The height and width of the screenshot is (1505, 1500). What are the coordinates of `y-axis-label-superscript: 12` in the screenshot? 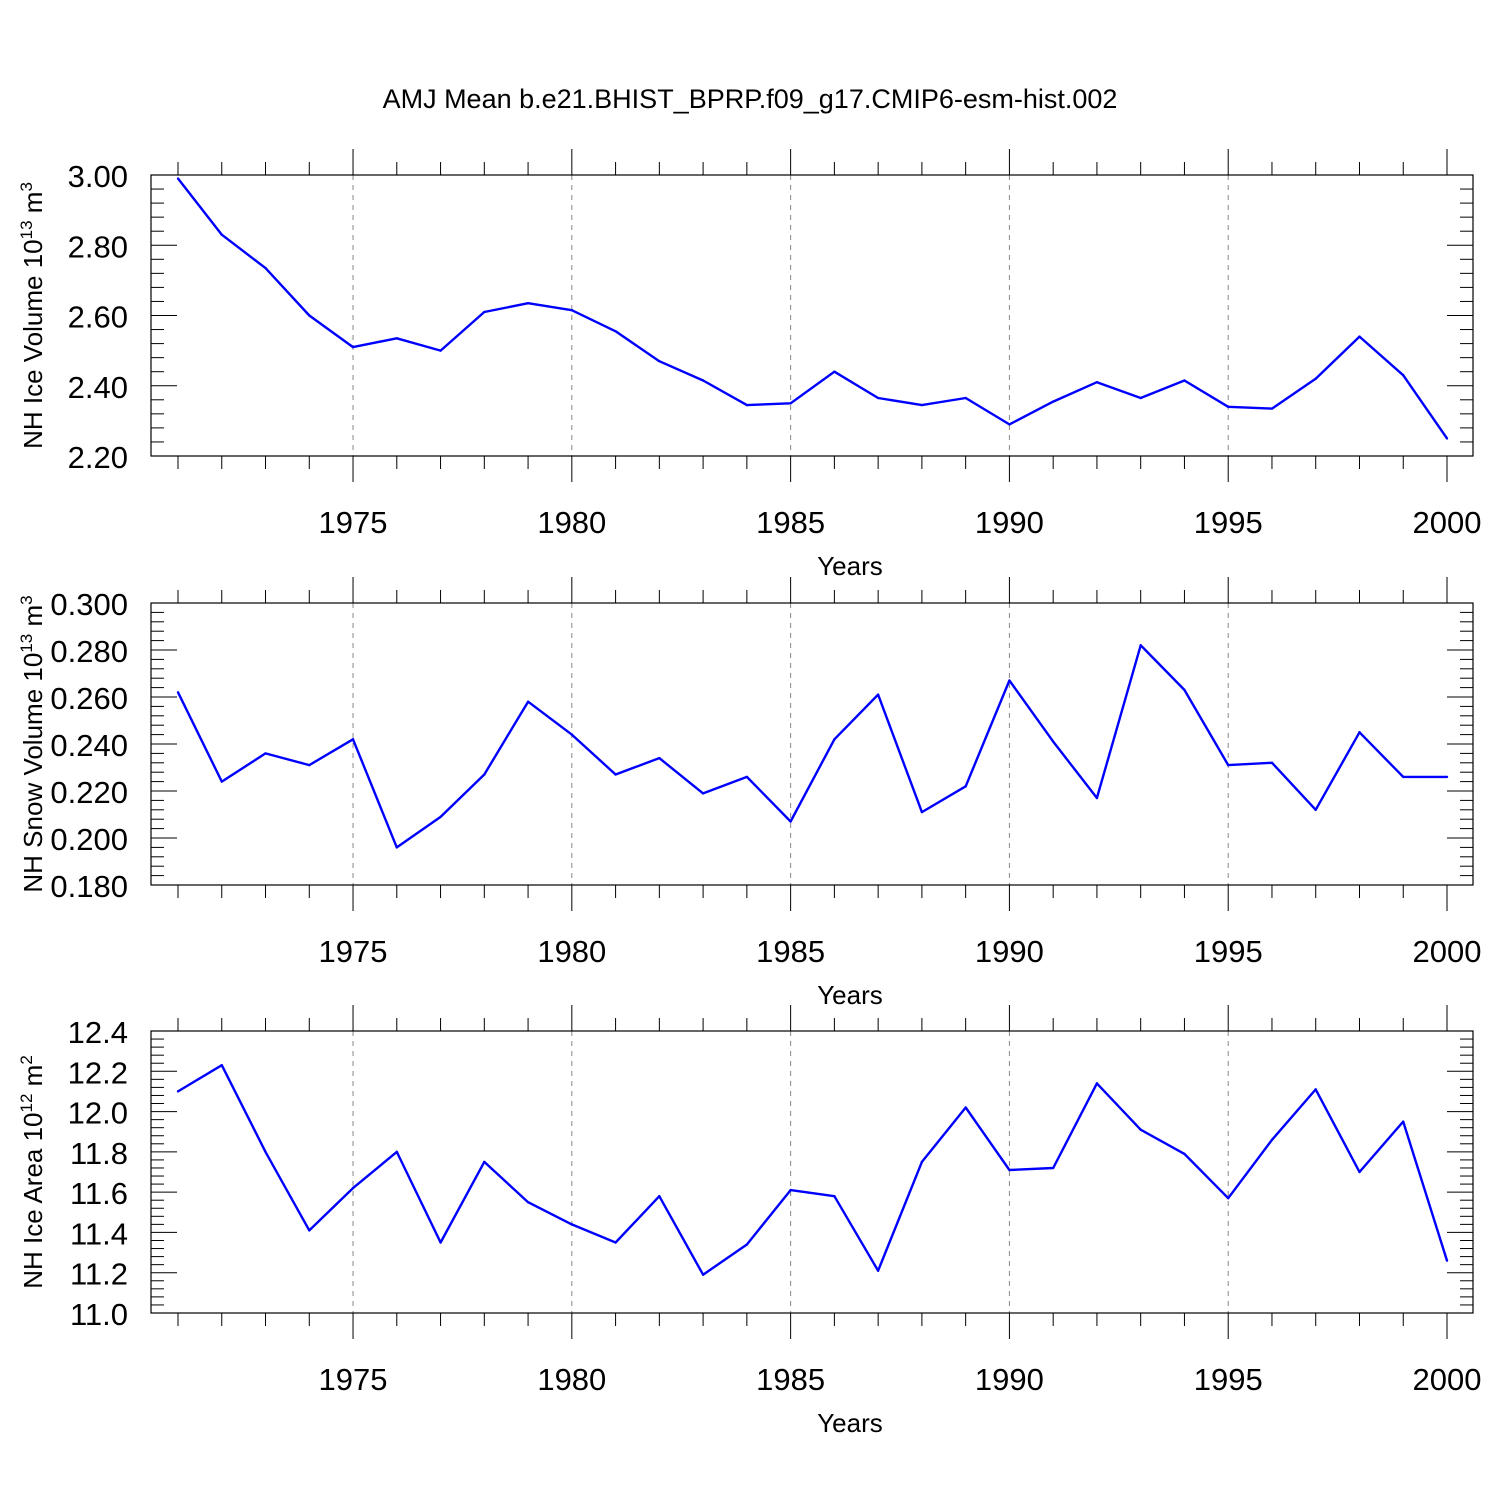 It's located at (26, 1103).